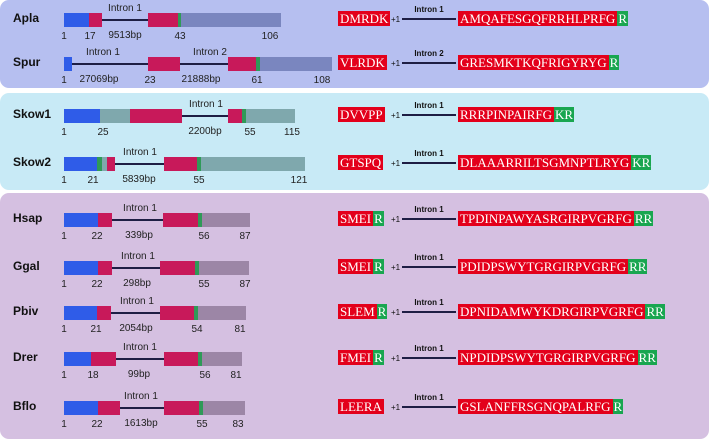  I want to click on downstream-sequence: DLAAARRILTSGMNPTLRYG KR, so click(555, 162).